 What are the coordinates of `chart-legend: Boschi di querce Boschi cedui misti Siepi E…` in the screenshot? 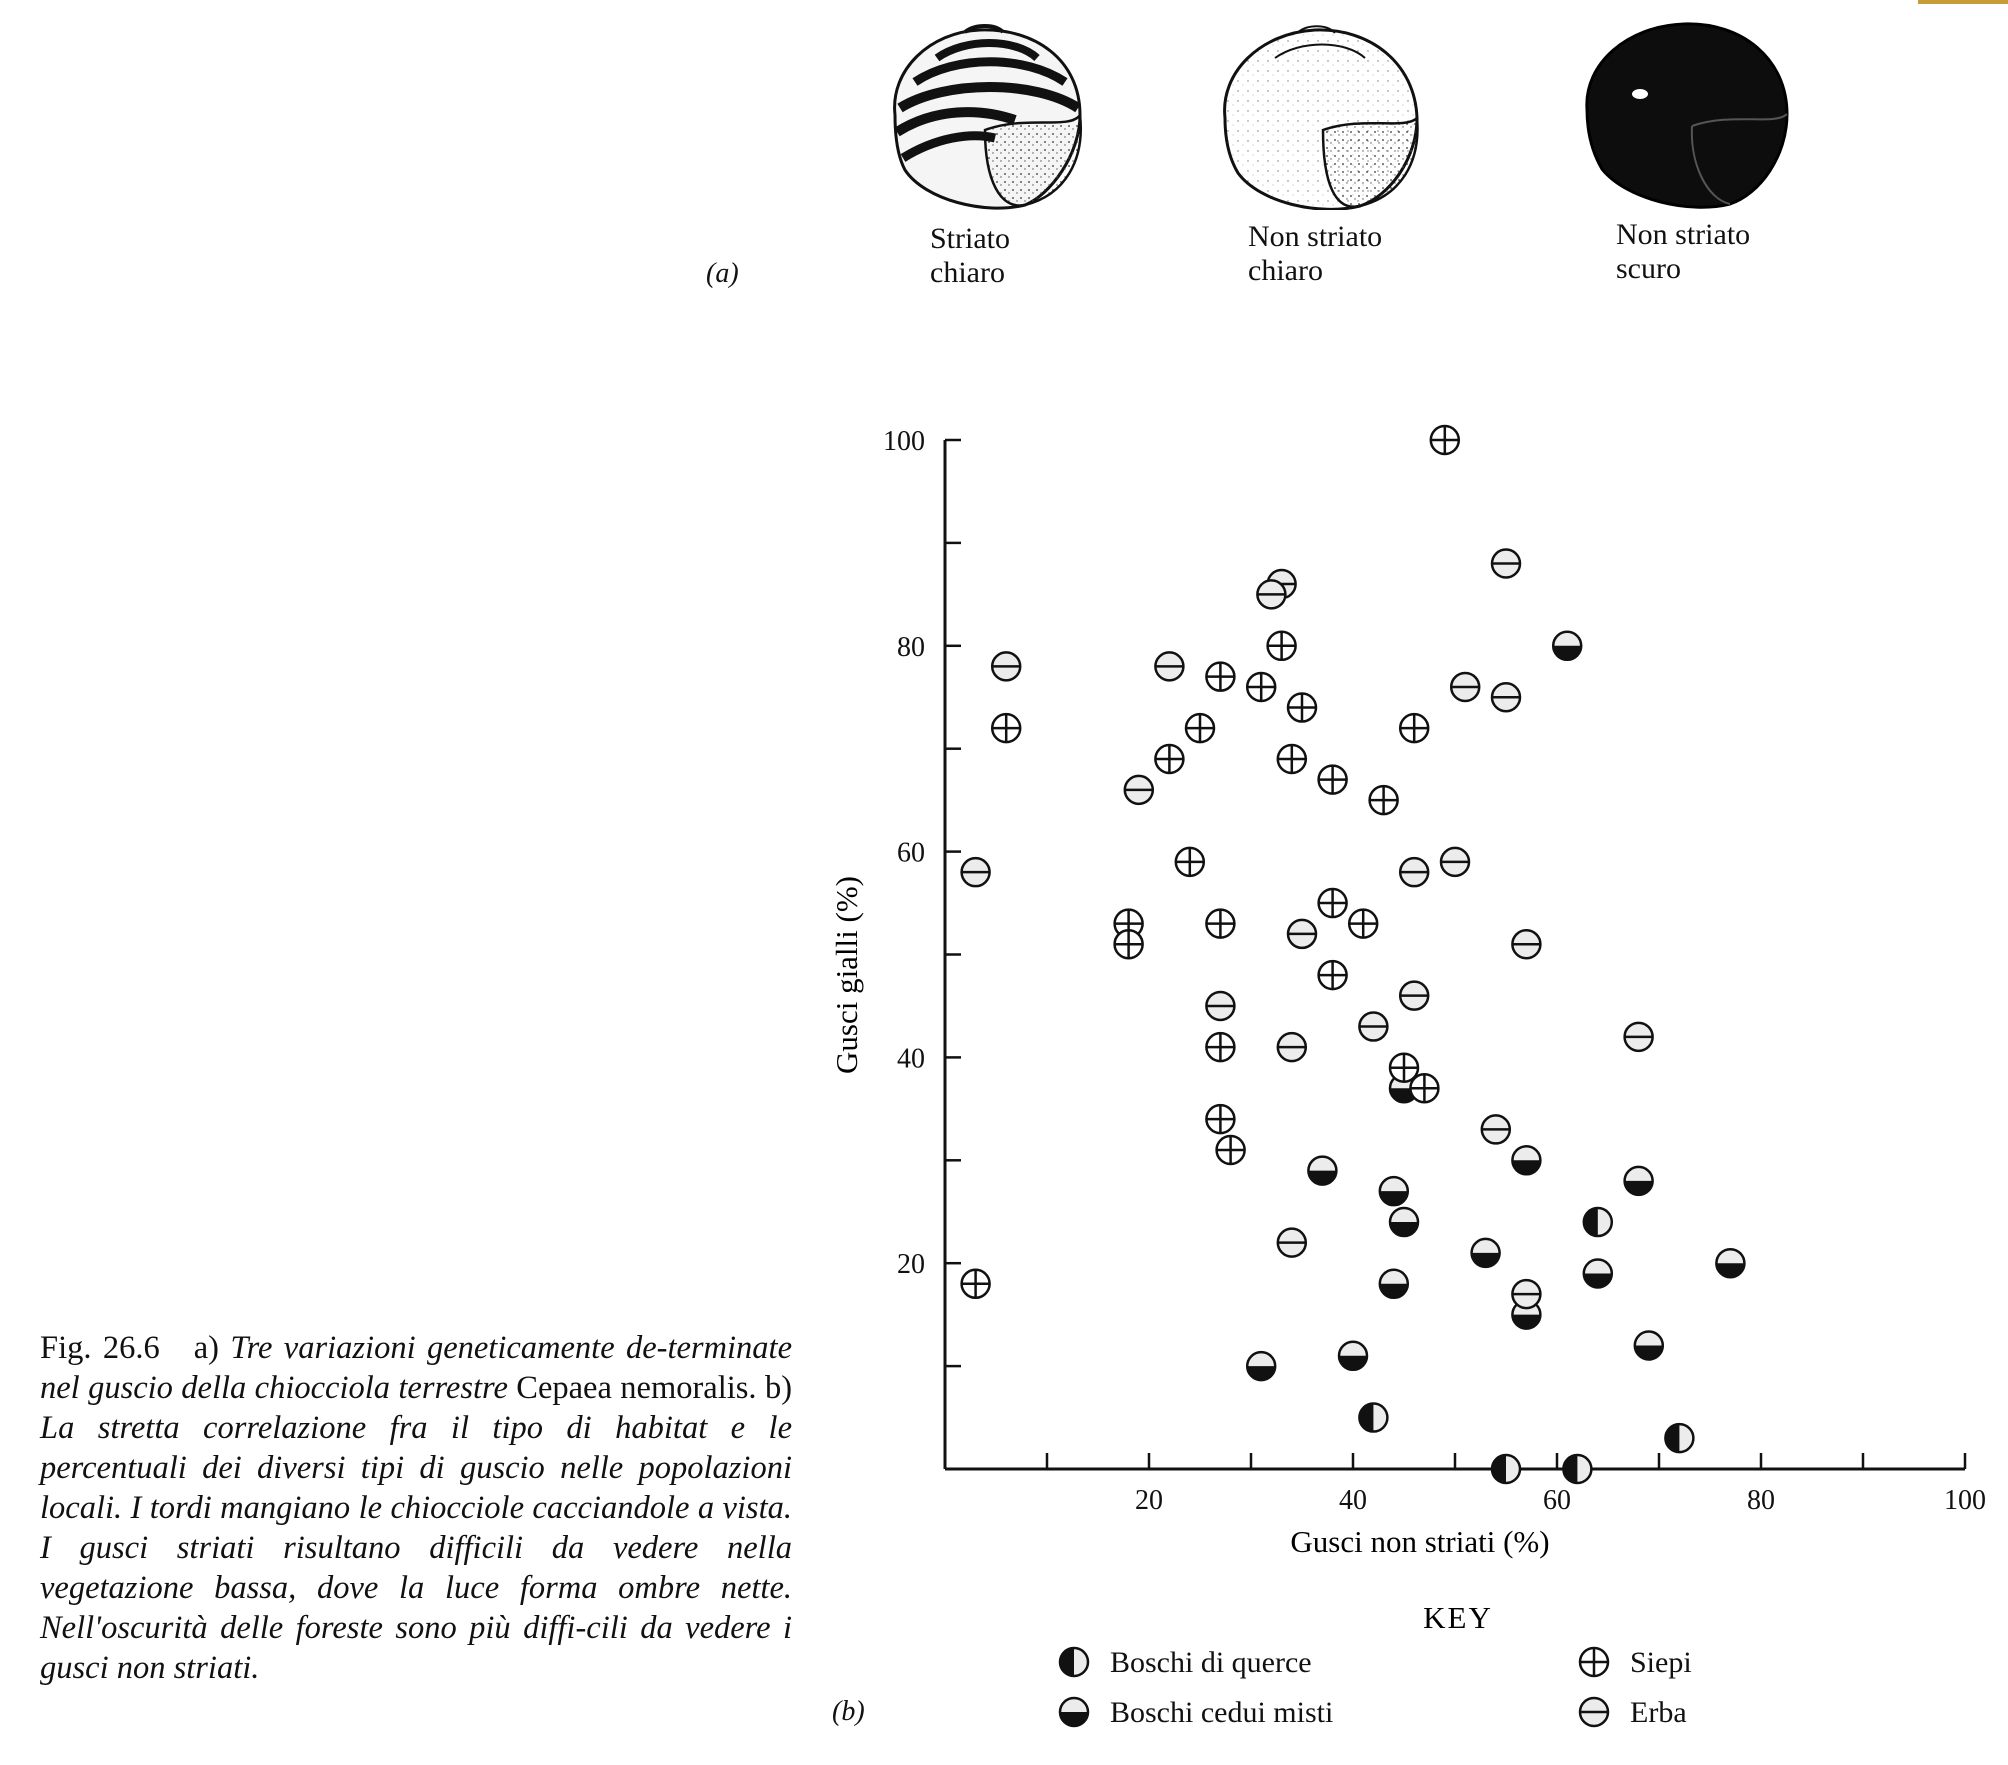 It's located at (1375, 1687).